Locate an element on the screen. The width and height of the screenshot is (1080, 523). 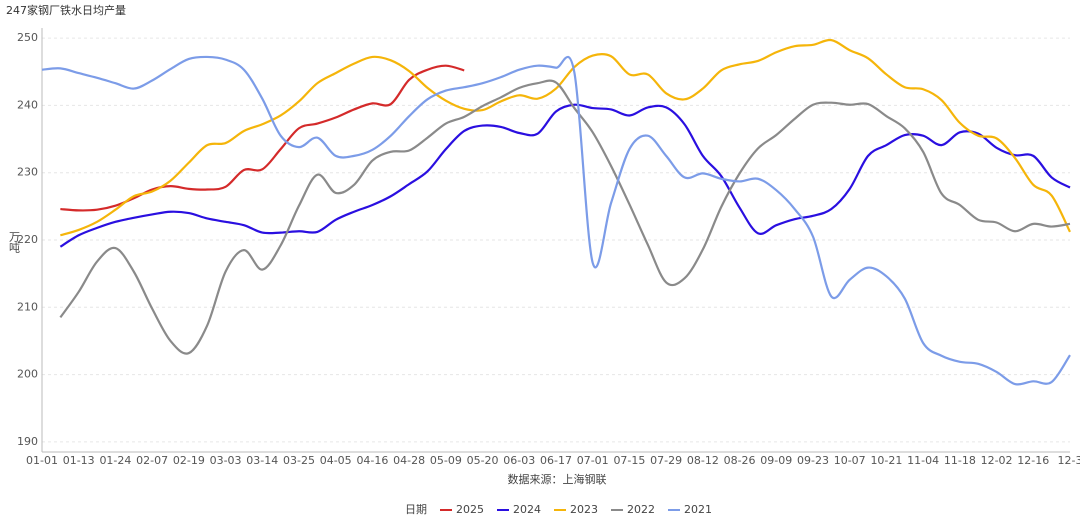
x-tick-label: 09-23 is located at coordinates (813, 460).